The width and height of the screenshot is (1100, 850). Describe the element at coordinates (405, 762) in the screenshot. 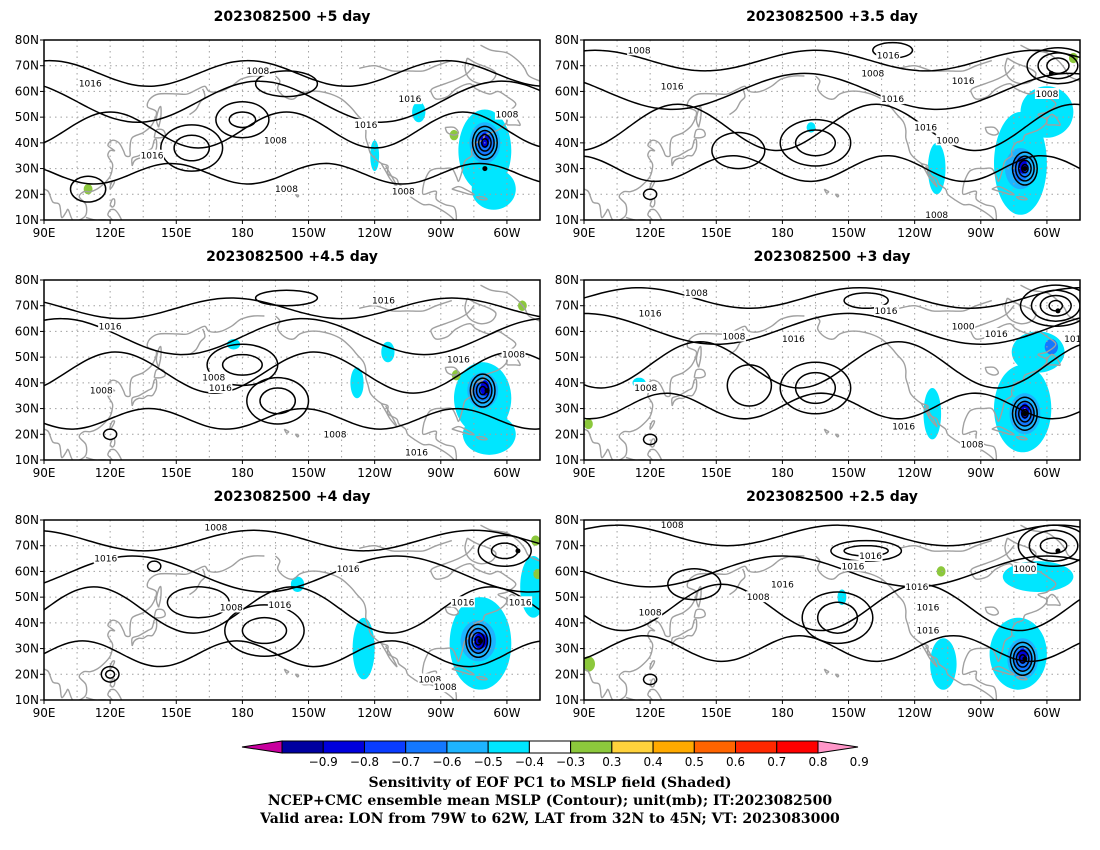

I see `colorbar-label: −0.7` at that location.